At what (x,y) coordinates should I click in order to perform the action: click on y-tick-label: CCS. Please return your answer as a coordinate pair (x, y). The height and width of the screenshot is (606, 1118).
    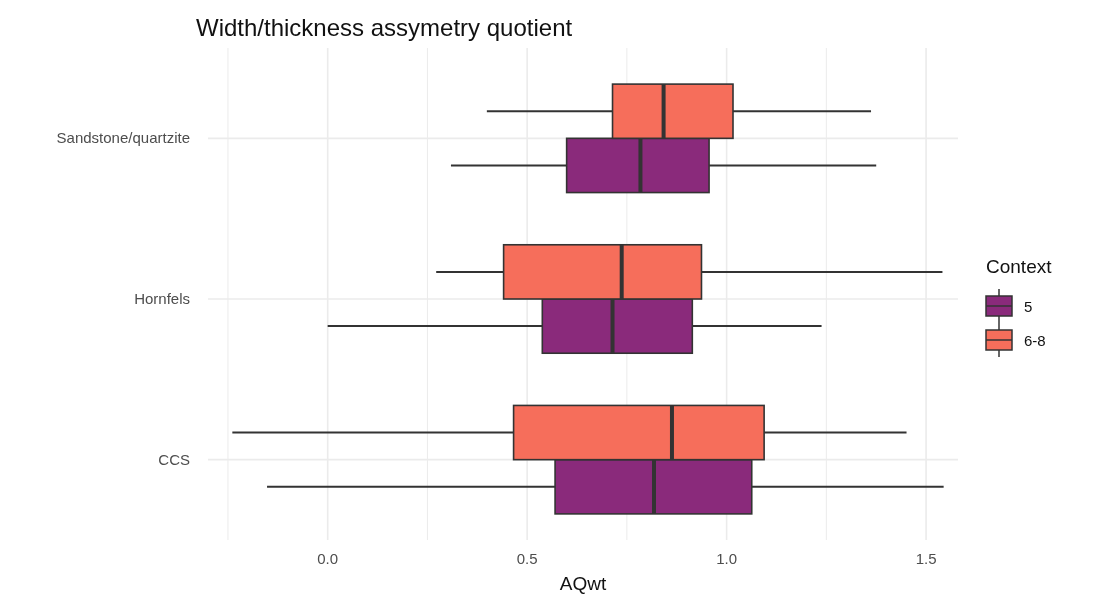
    Looking at the image, I should click on (174, 459).